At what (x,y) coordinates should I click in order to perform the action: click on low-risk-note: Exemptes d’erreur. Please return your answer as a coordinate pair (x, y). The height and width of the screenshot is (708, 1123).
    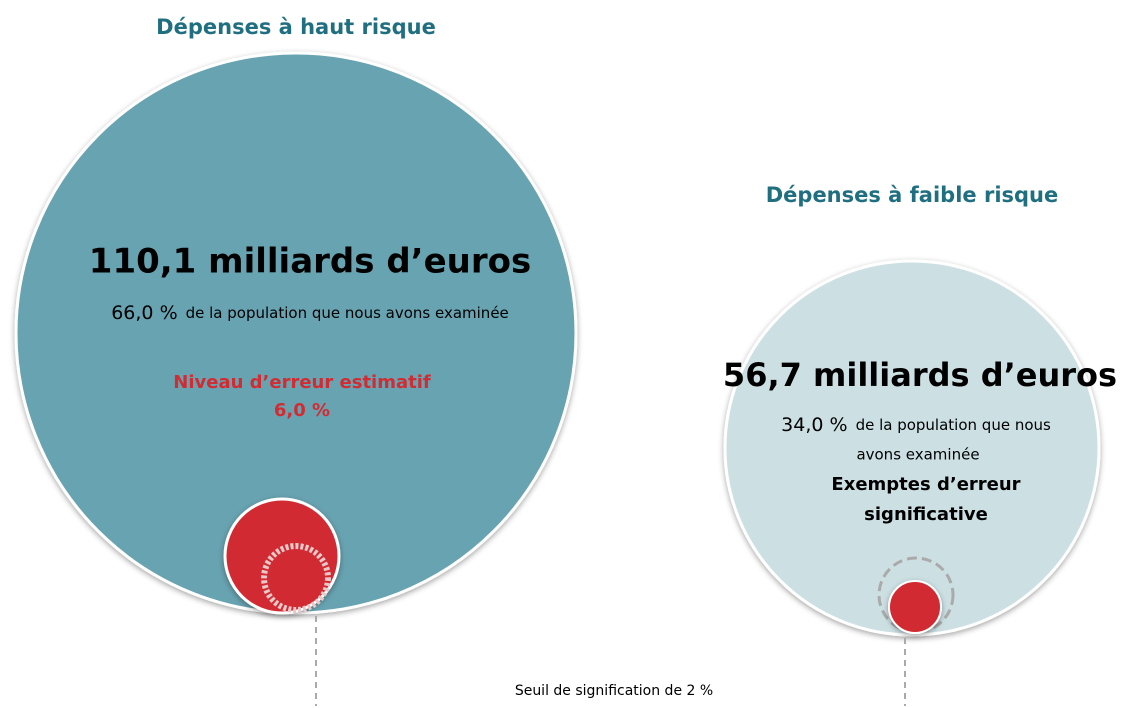
    Looking at the image, I should click on (925, 484).